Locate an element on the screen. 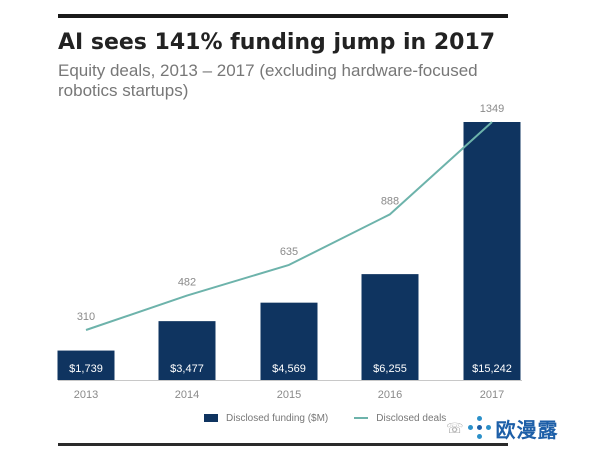  brand-logo-icon is located at coordinates (479, 428).